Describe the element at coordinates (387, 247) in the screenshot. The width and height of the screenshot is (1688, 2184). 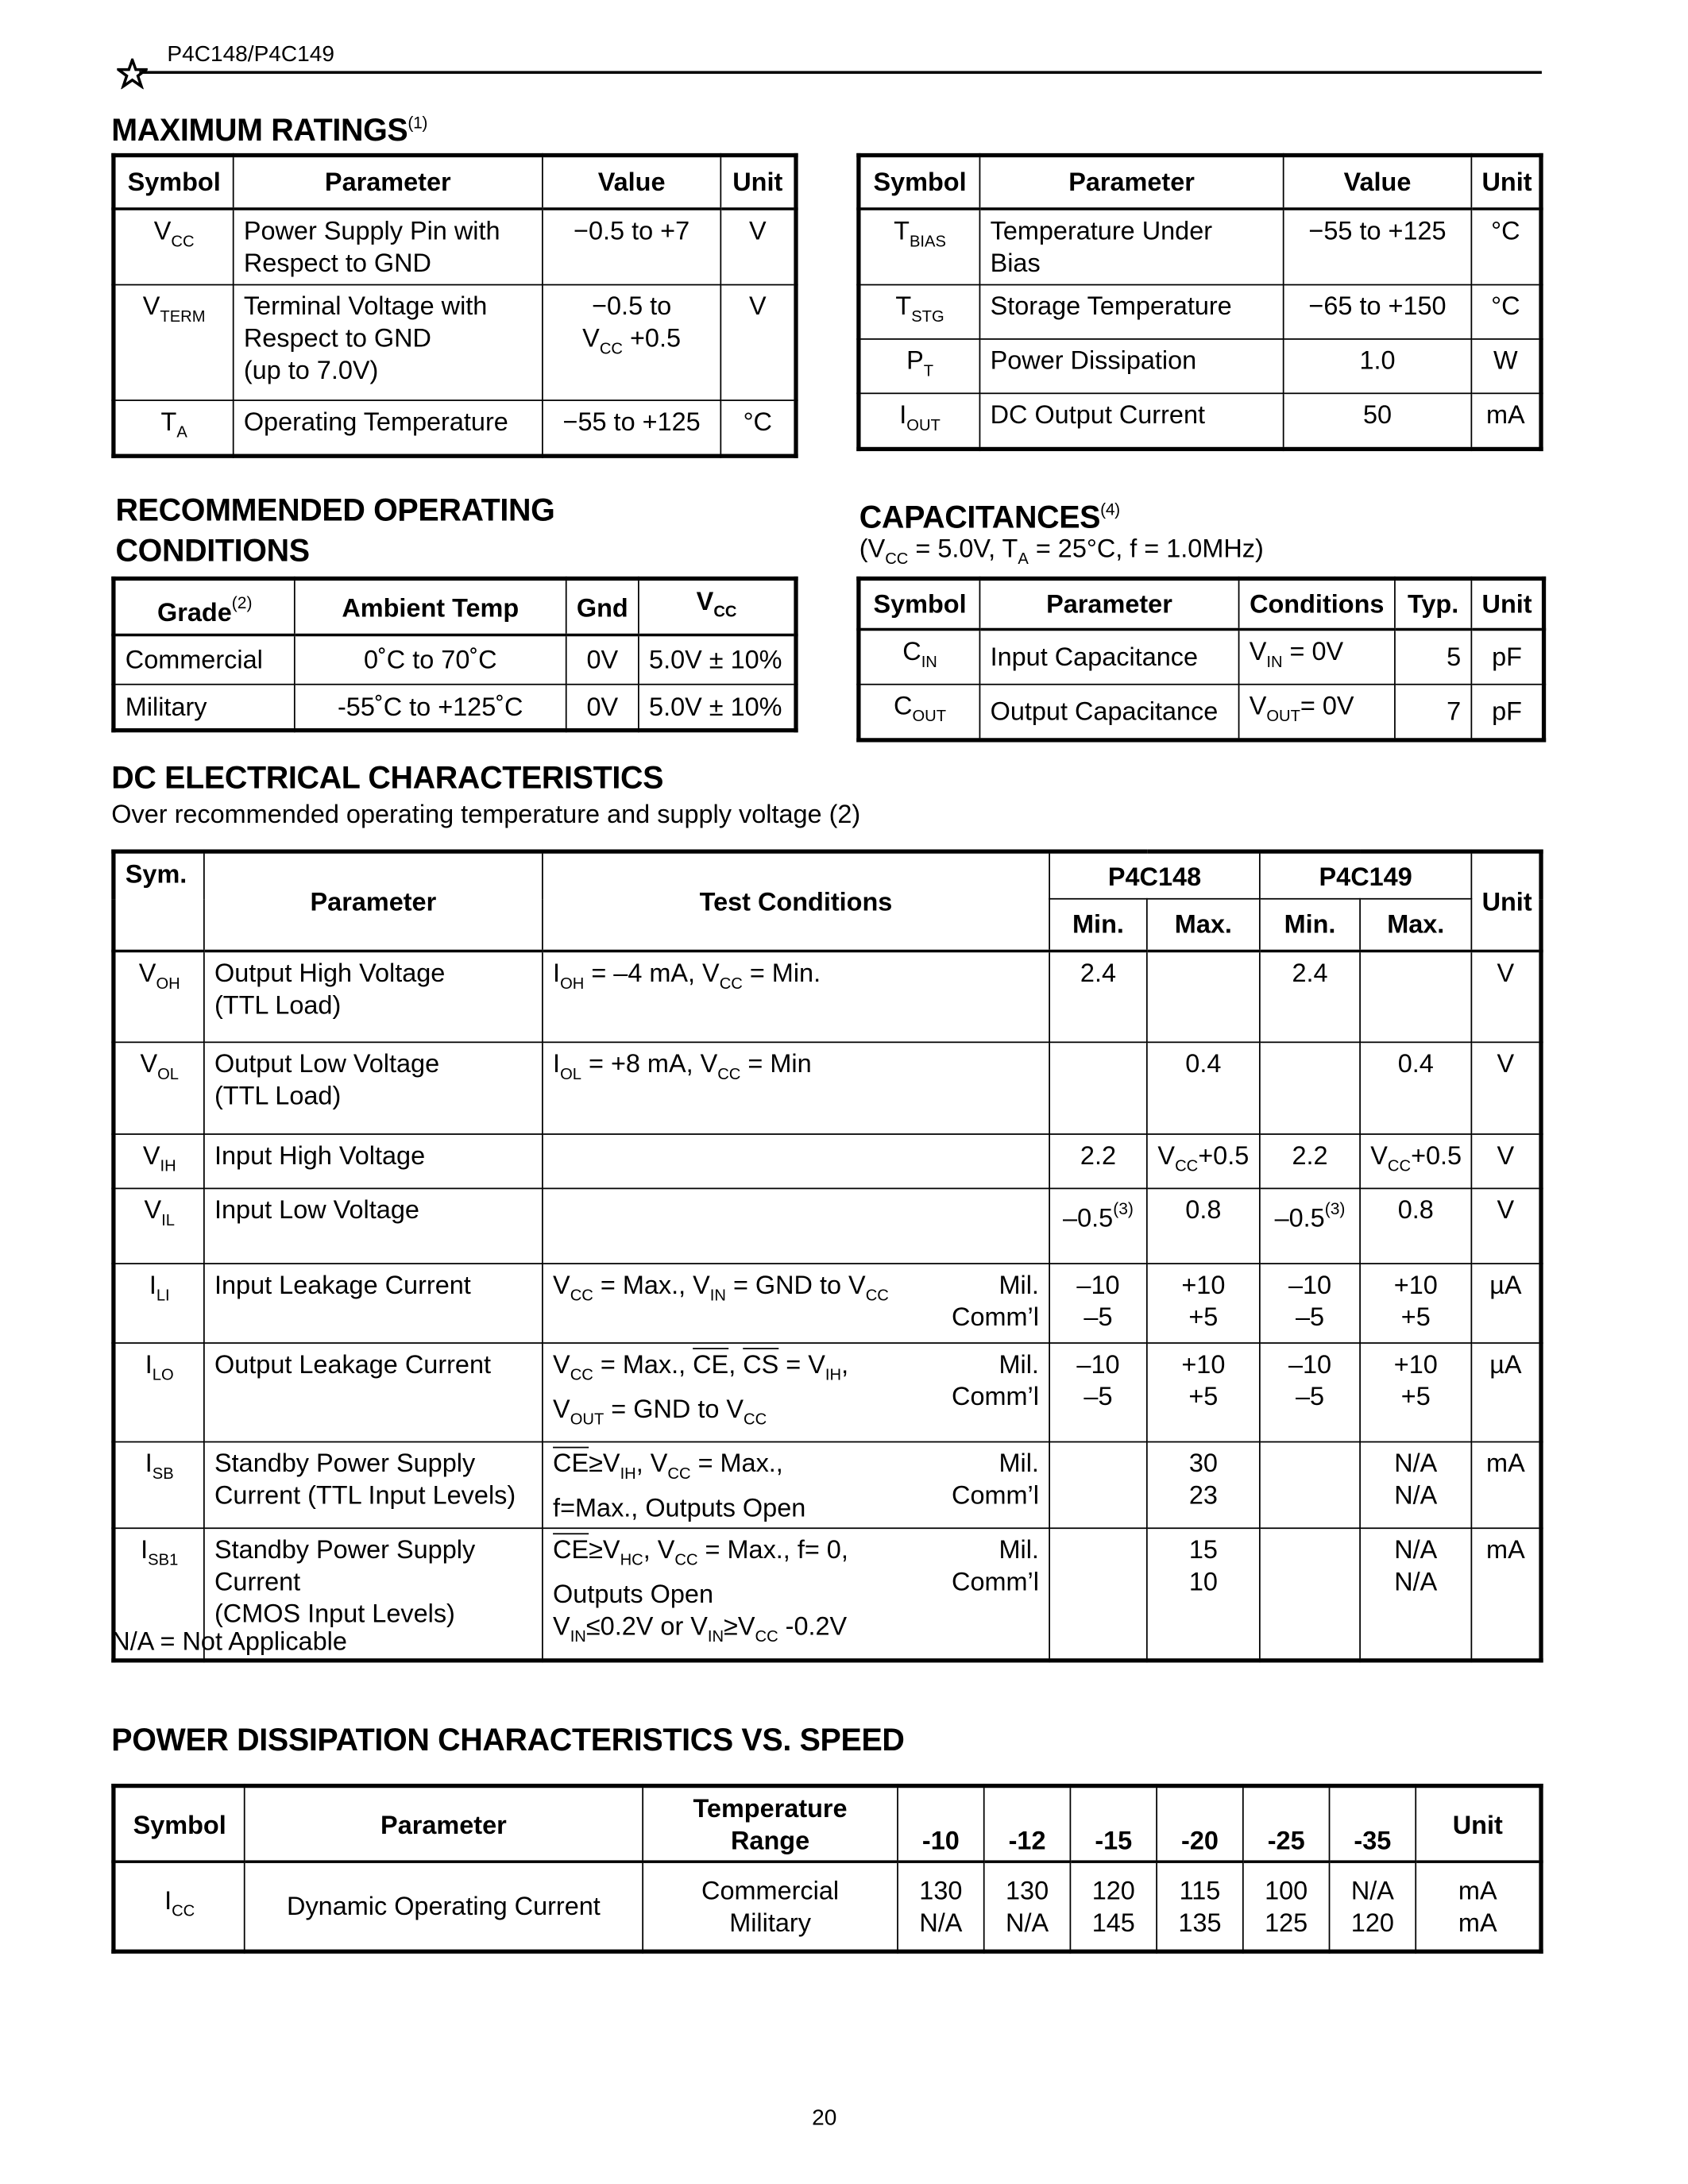
I see `table-cell: Power Supply Pin with Respect to GND` at that location.